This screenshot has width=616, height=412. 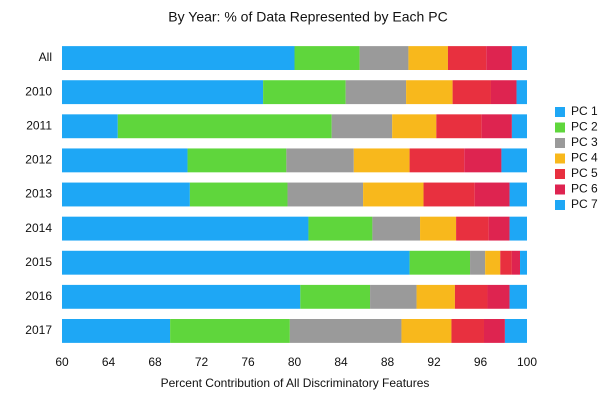 I want to click on y-tick-label: 2012, so click(x=38, y=160).